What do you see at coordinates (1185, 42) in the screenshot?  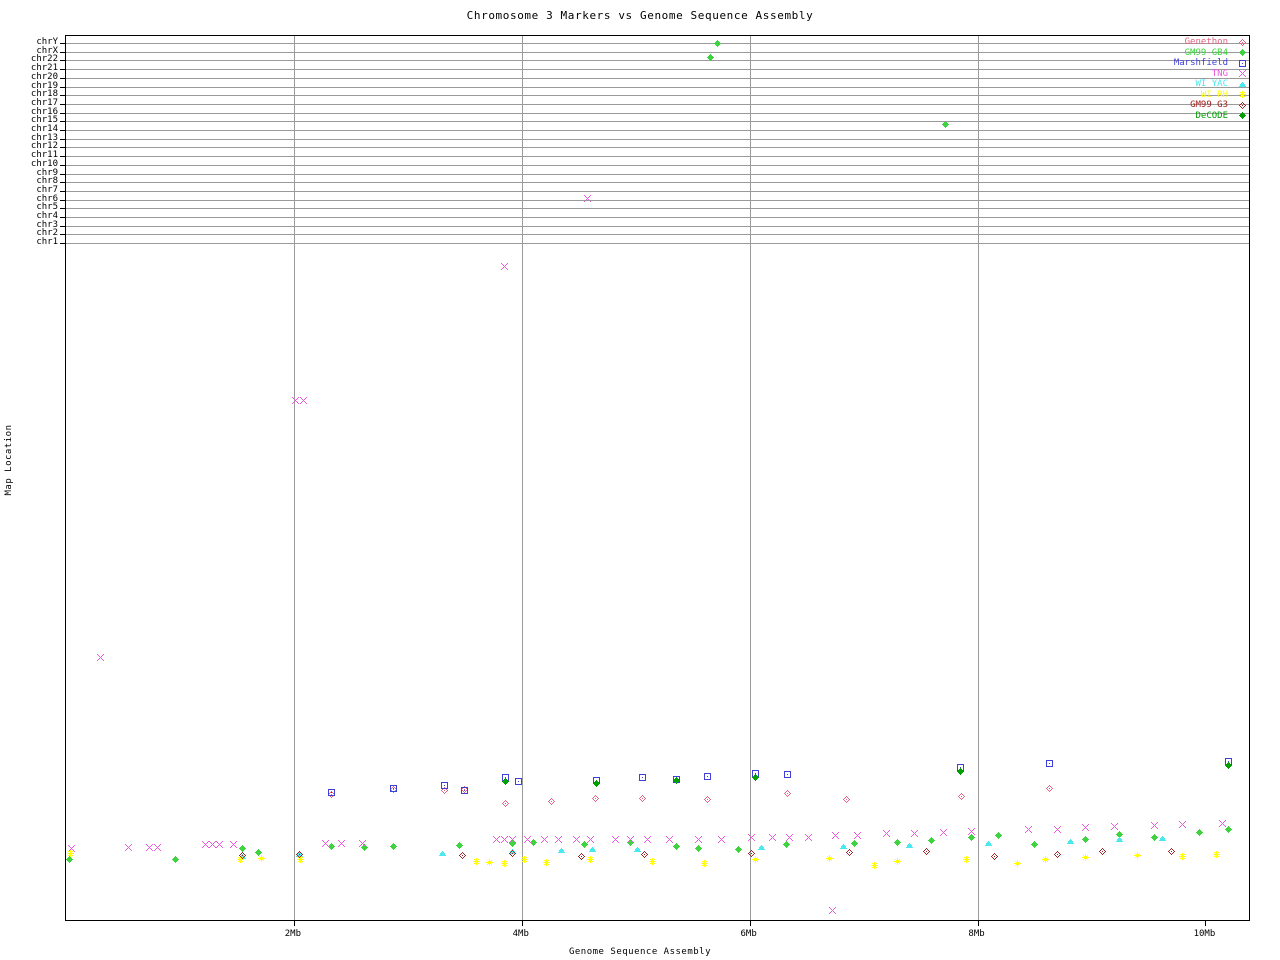 I see `legend-item-genethon: Genethon` at bounding box center [1185, 42].